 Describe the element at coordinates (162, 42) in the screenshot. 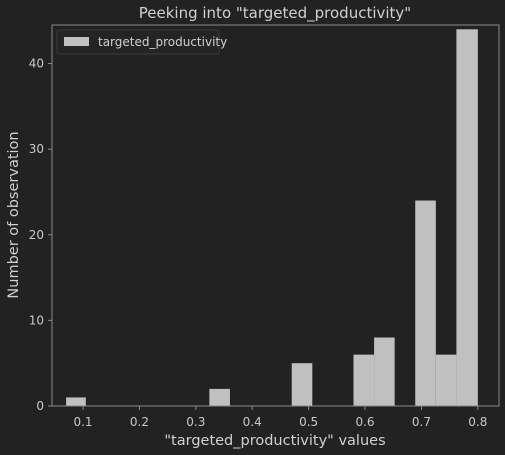

I see `legend-label: targeted_productivity` at that location.